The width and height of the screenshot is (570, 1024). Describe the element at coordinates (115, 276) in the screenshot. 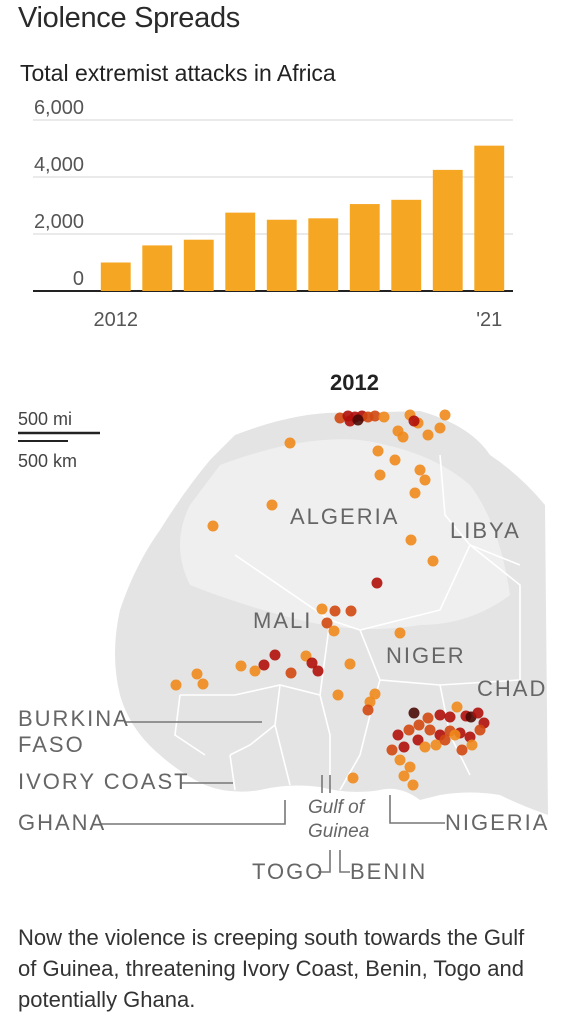

I see `bar-2012` at that location.